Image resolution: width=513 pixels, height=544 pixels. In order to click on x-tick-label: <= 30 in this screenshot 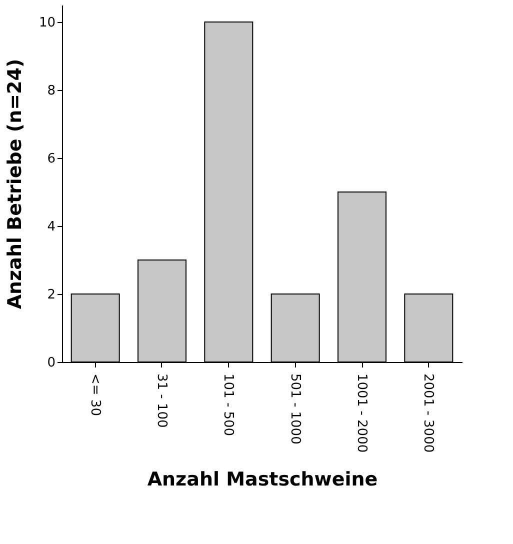, I will do `click(94, 395)`.